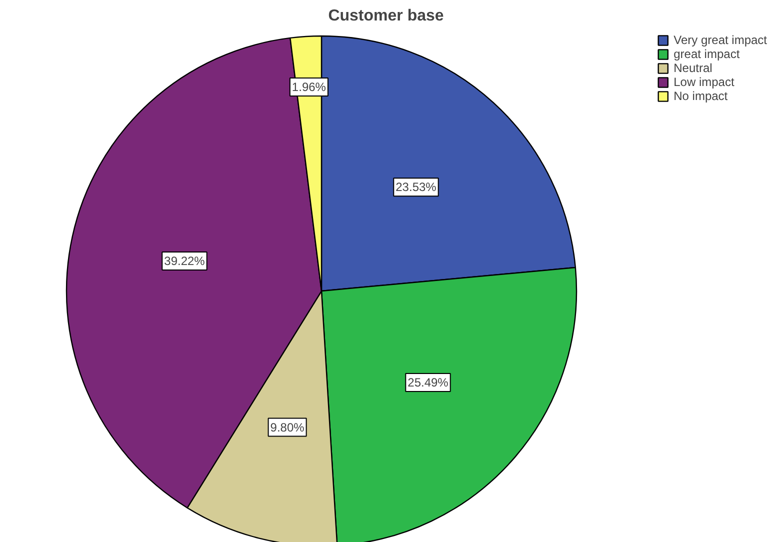 The width and height of the screenshot is (771, 542). What do you see at coordinates (287, 427) in the screenshot?
I see `data-label: 9.80%` at bounding box center [287, 427].